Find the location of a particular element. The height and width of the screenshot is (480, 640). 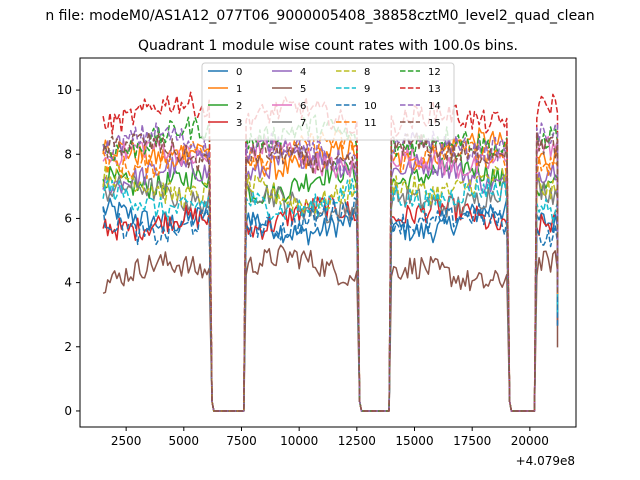

x-tick-label: 7500 is located at coordinates (241, 441).